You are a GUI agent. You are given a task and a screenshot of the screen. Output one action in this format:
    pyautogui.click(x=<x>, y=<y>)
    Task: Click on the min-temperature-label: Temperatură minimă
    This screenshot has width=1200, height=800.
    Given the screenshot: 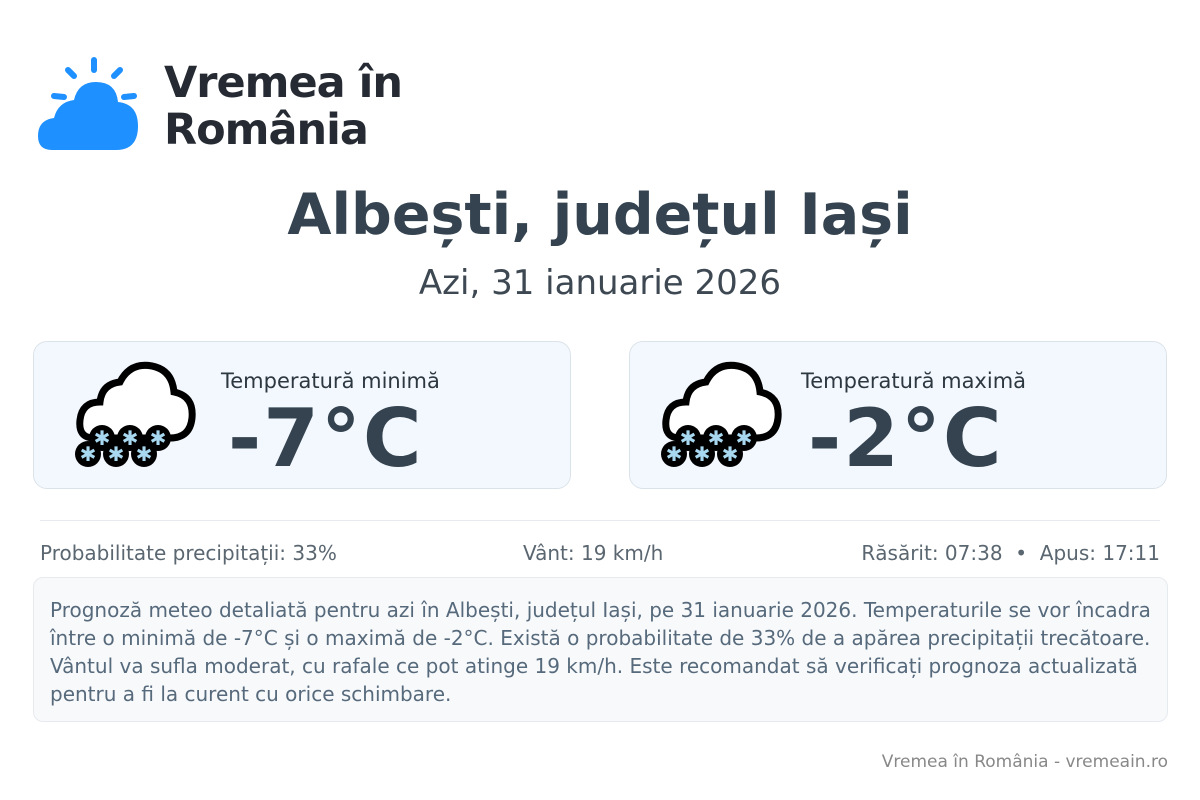 What is the action you would take?
    pyautogui.click(x=330, y=381)
    